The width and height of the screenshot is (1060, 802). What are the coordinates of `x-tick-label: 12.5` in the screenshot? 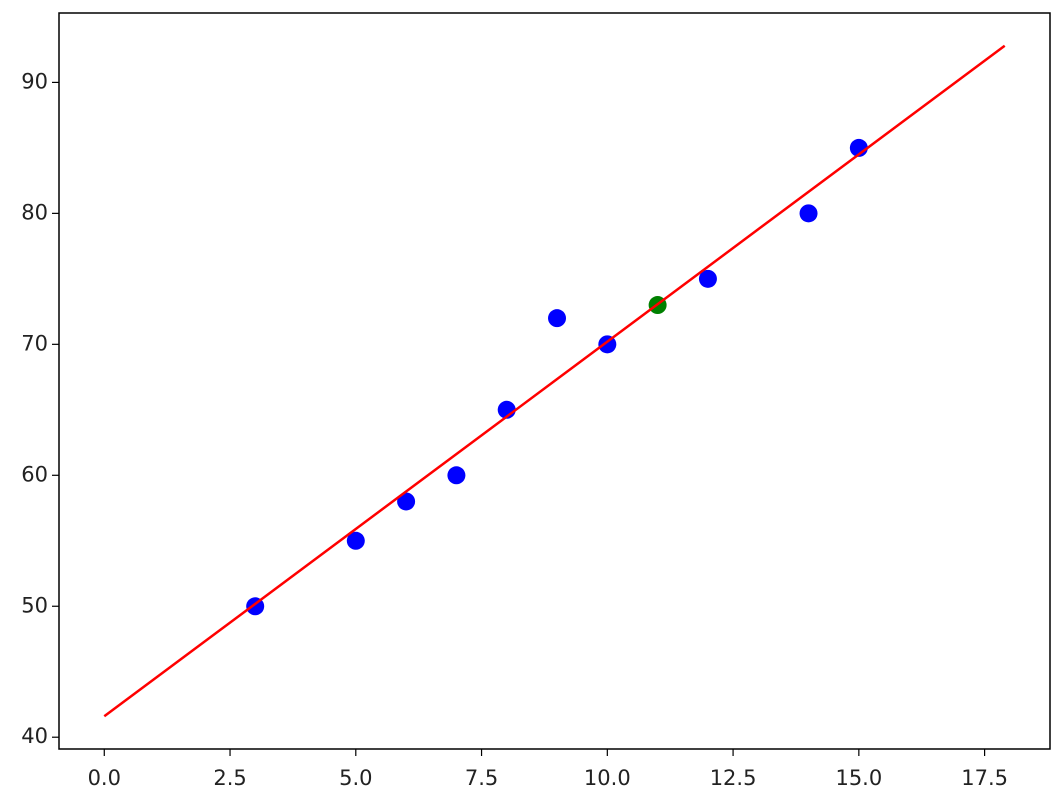 It's located at (733, 778).